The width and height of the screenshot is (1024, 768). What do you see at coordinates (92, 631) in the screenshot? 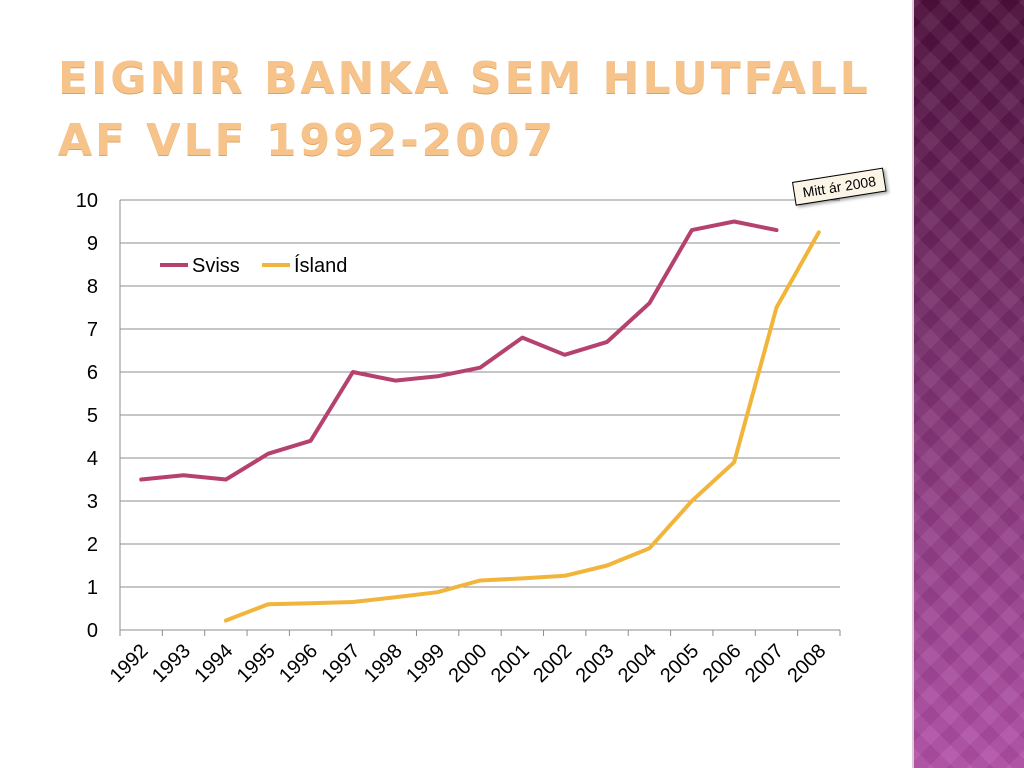
I see `y-tick-label: 0` at bounding box center [92, 631].